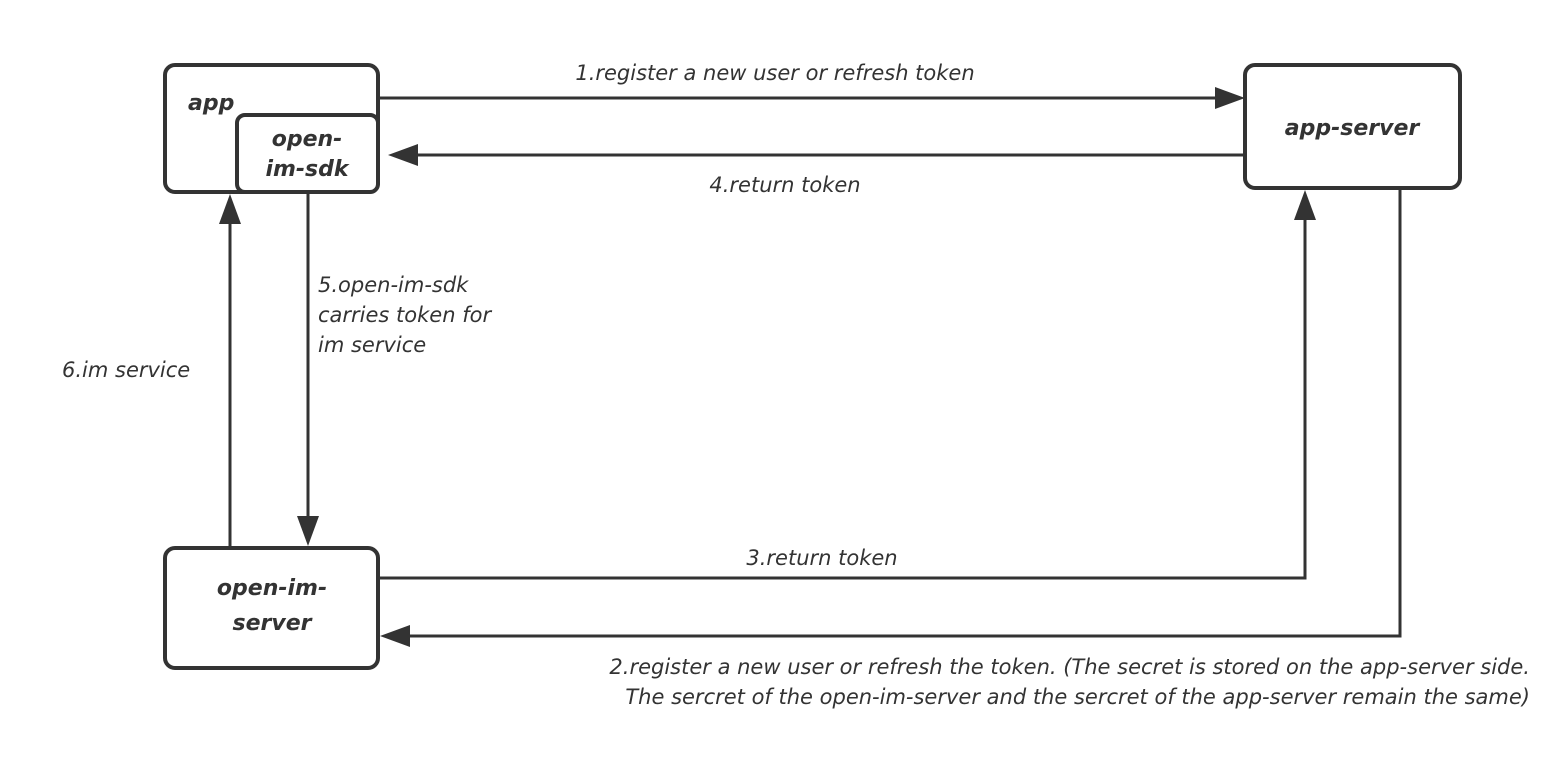  I want to click on edge-4-arrow, so click(816, 155).